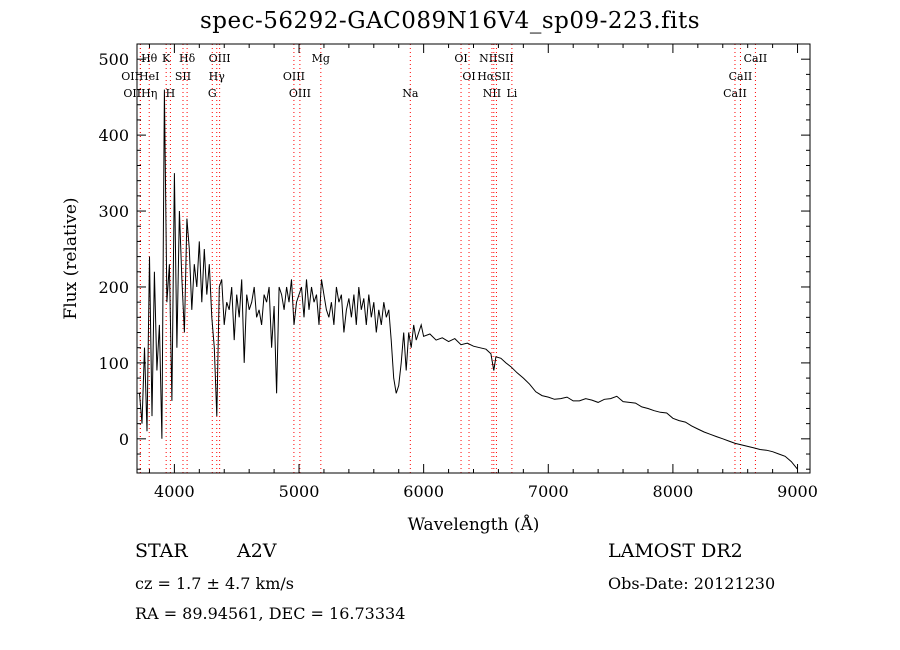 The width and height of the screenshot is (900, 650). I want to click on chart-title: spec-56292-GAC089N16V4_sp09-223.fits, so click(450, 21).